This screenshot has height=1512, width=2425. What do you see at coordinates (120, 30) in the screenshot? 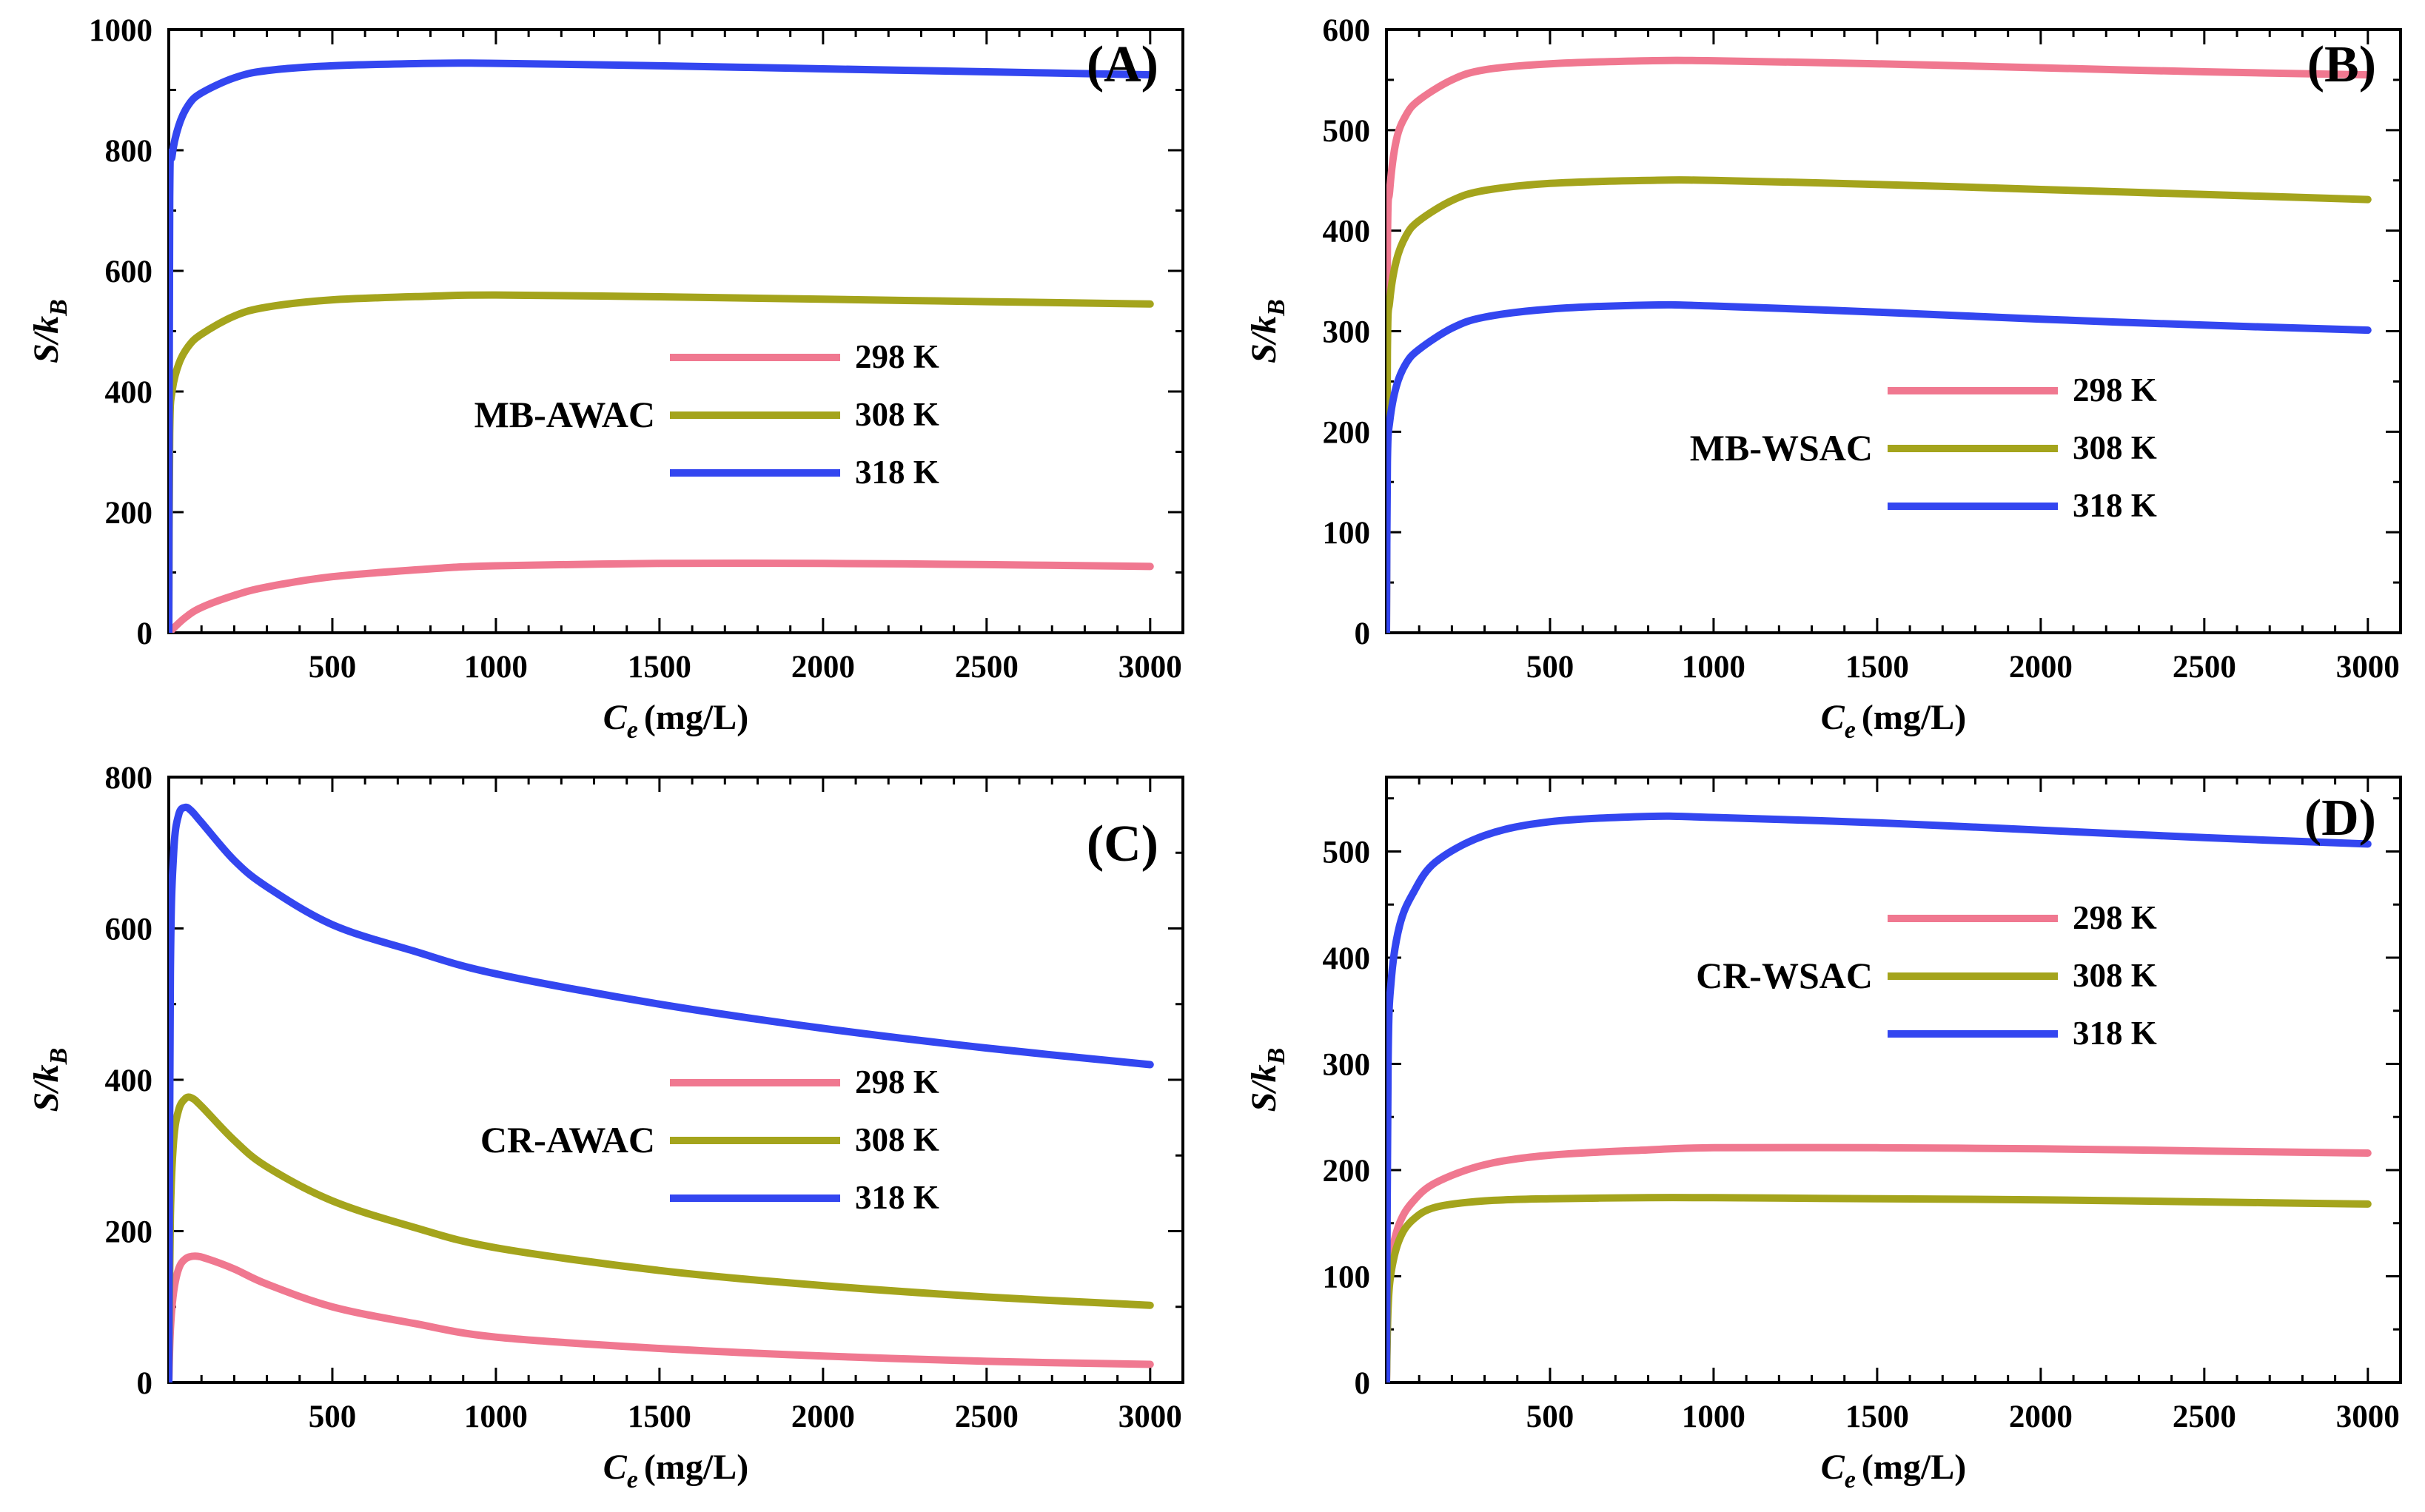
I see `y-tick-label: 1000` at bounding box center [120, 30].